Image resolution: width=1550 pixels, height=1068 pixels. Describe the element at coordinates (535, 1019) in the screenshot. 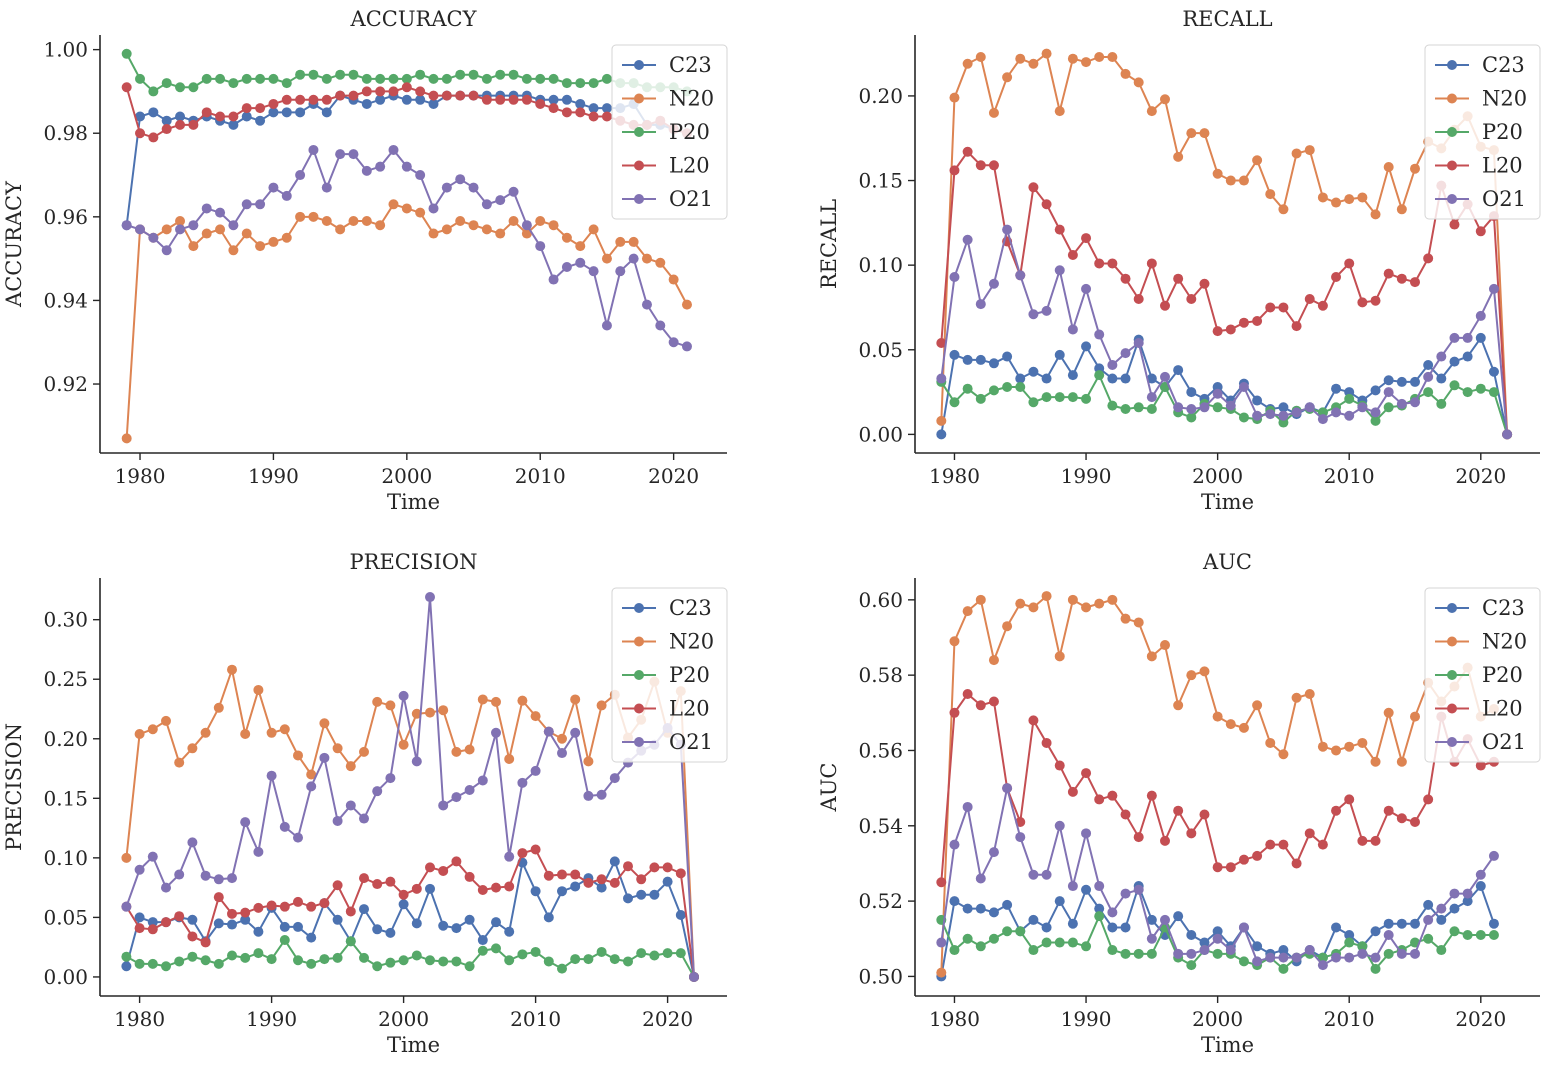

I see `precision-x-tick-label: 2010` at that location.